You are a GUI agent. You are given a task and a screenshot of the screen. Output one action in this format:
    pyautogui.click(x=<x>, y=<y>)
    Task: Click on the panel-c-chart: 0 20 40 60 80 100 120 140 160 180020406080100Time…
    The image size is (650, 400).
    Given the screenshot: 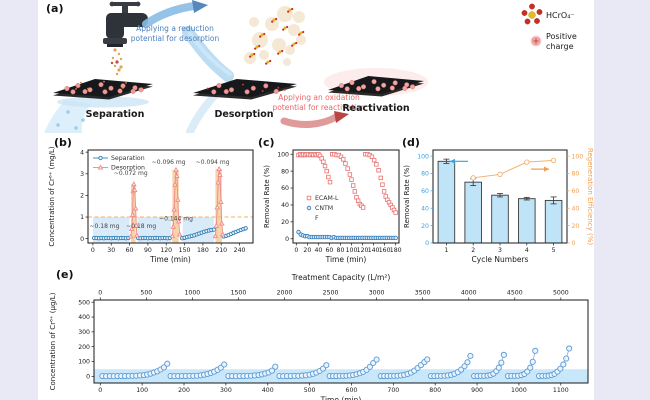 What is the action you would take?
    pyautogui.click(x=332, y=206)
    